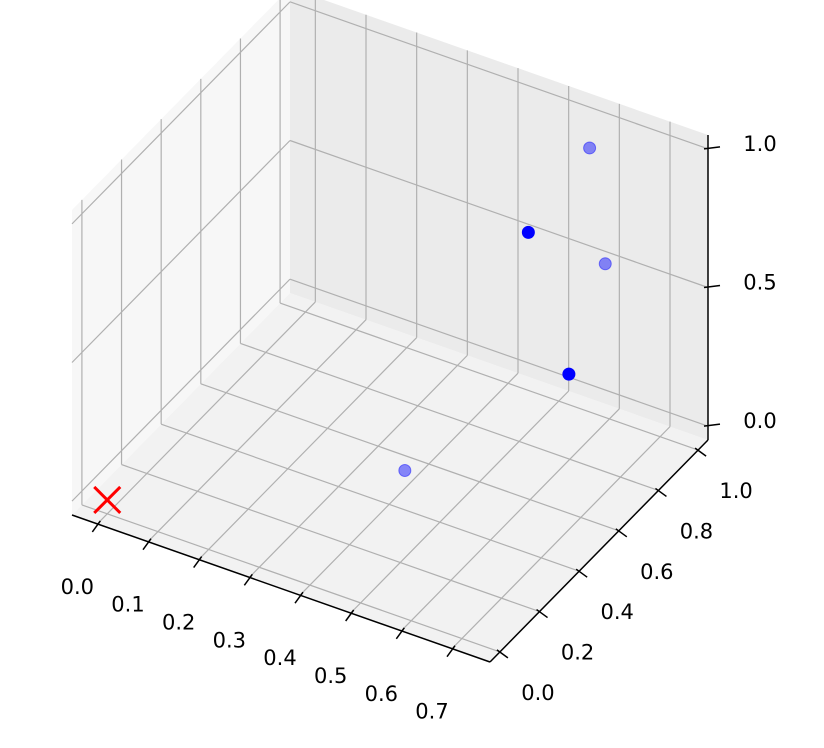 The image size is (824, 748). I want to click on y-tick-label: 0.8, so click(696, 531).